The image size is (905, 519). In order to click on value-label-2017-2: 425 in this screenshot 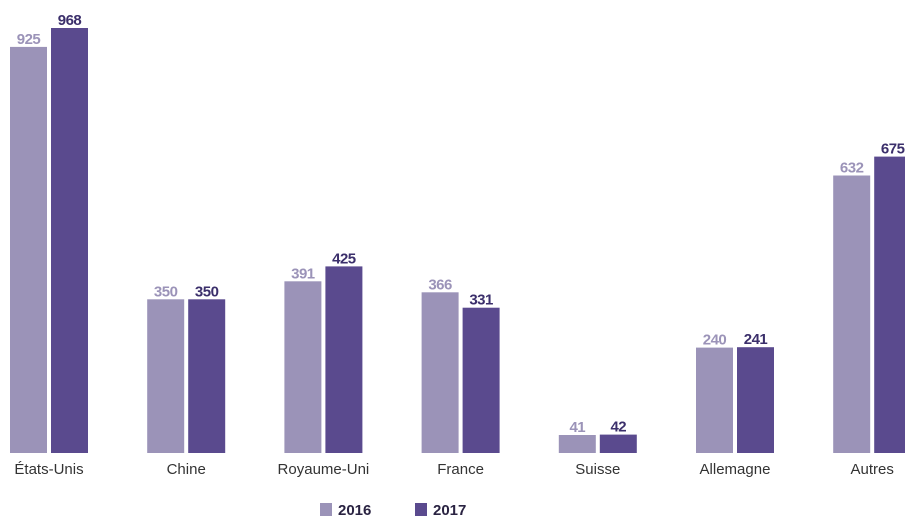, I will do `click(344, 258)`.